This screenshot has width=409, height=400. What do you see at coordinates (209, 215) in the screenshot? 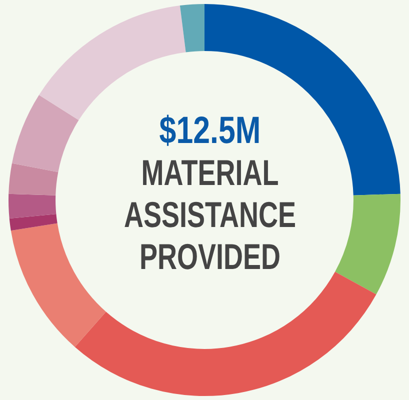
I see `text: MATERIAL ASSISTANCE PROVIDED` at bounding box center [209, 215].